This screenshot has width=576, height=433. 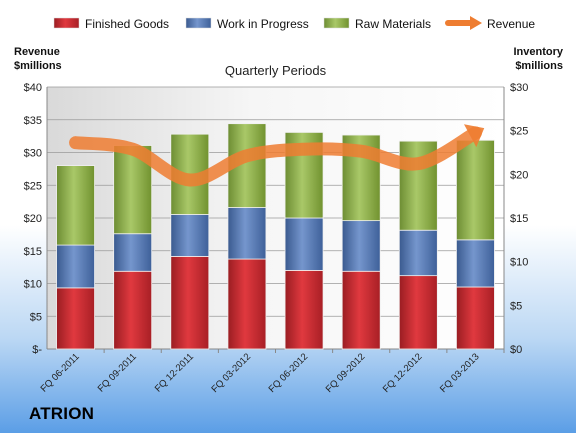 What do you see at coordinates (346, 373) in the screenshot?
I see `x-tick-label: FQ 09-2012` at bounding box center [346, 373].